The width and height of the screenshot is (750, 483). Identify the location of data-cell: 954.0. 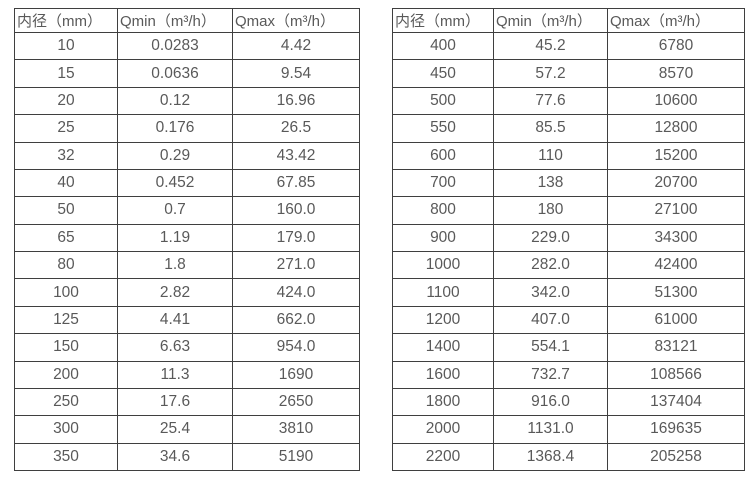
(296, 347).